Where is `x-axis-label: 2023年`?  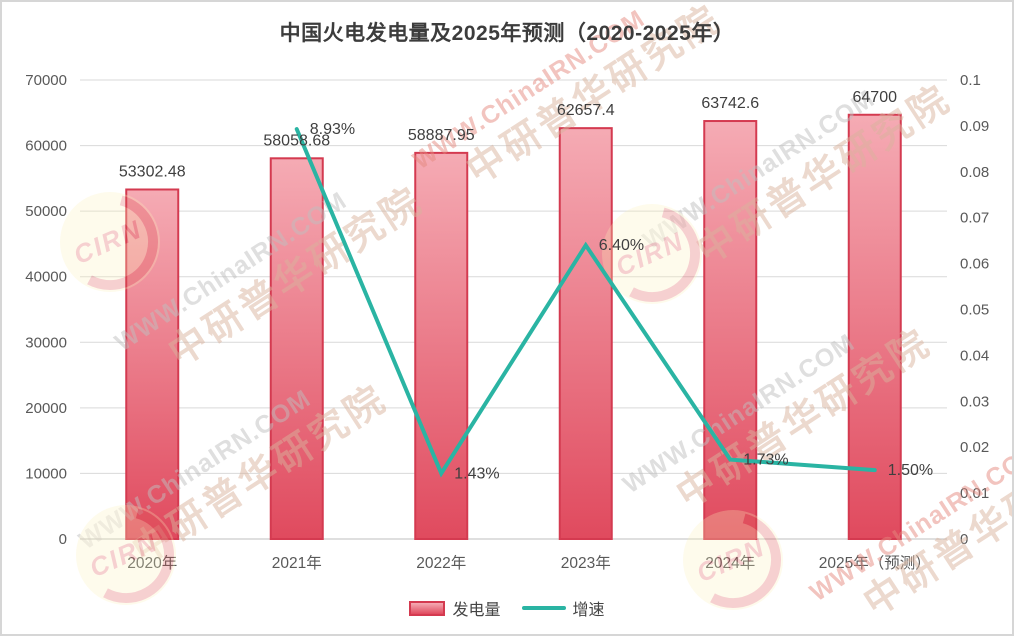 x-axis-label: 2023年 is located at coordinates (586, 563).